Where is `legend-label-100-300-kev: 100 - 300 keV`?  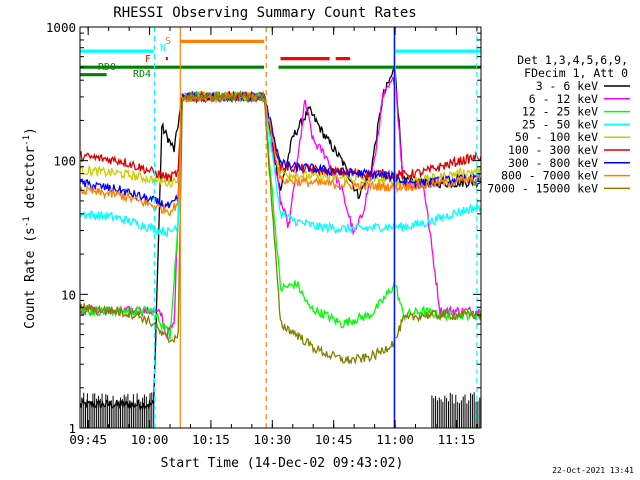
legend-label-100-300-kev: 100 - 300 keV is located at coordinates (553, 150).